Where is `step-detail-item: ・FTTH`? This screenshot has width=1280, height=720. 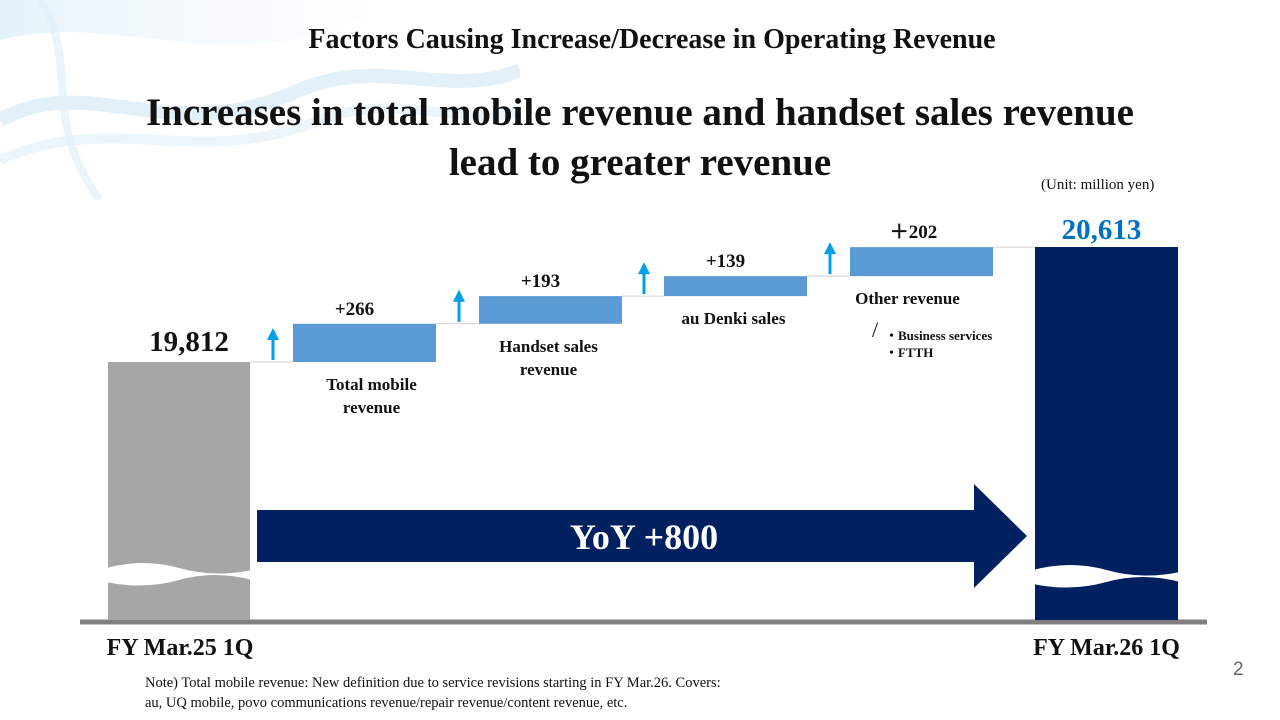
step-detail-item: ・FTTH is located at coordinates (909, 352).